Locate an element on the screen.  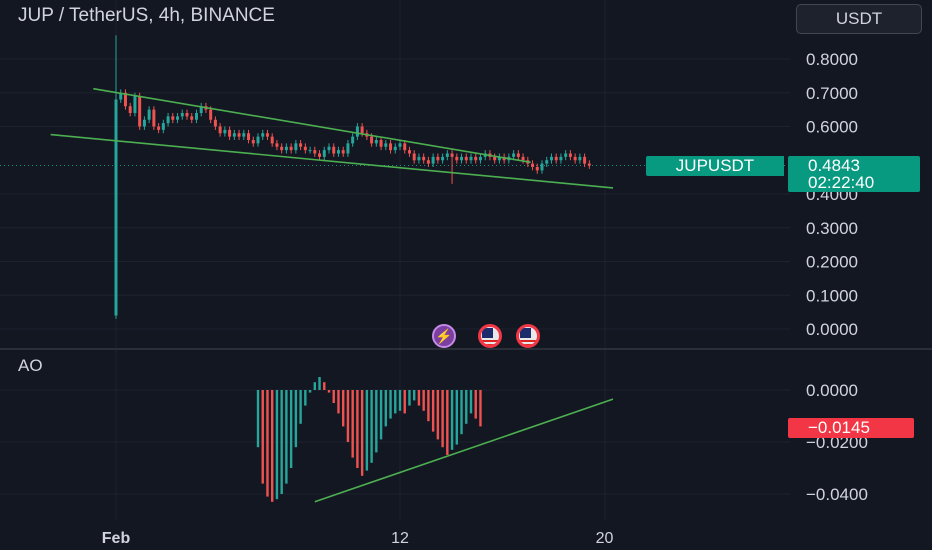
indicator-name: AO is located at coordinates (30, 365).